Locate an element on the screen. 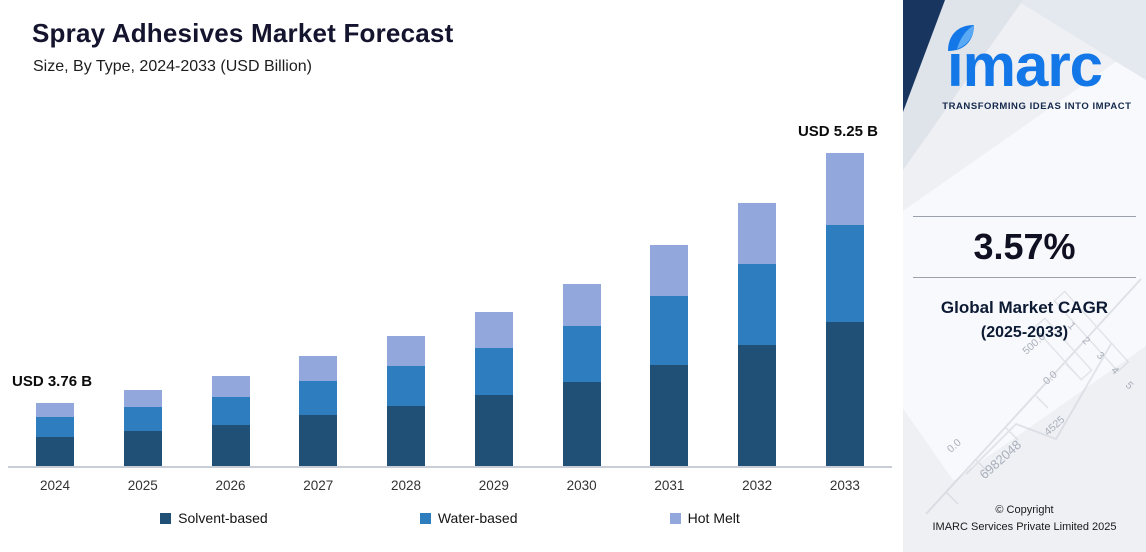 The image size is (1146, 552). bar-2027 is located at coordinates (318, 411).